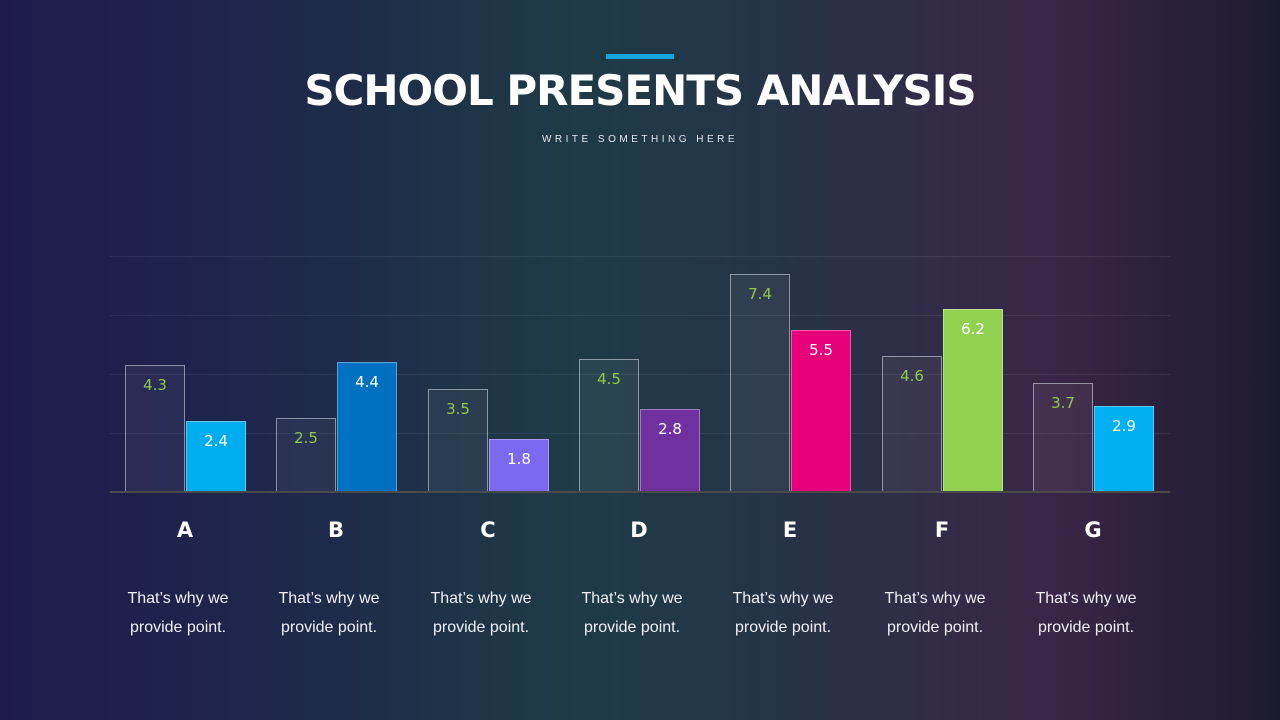  Describe the element at coordinates (1124, 449) in the screenshot. I see `bar-series2-g: 2.9` at that location.